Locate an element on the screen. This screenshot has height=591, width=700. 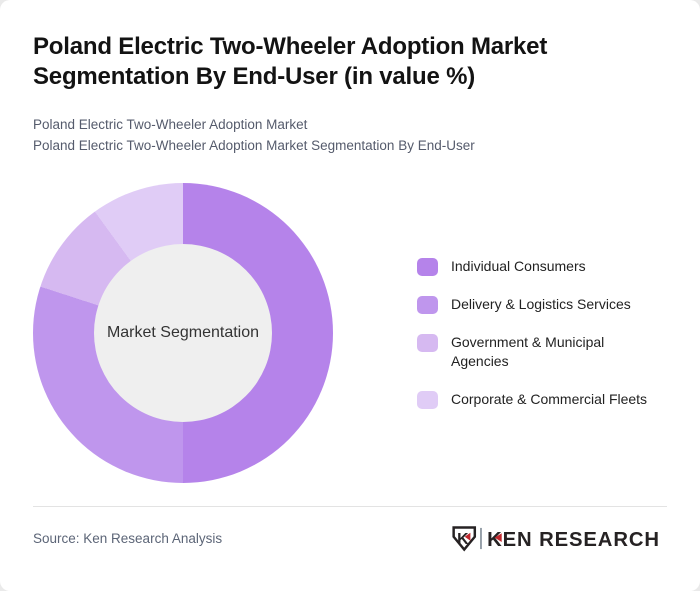
donut-center-label: Market Segmentation is located at coordinates (183, 332).